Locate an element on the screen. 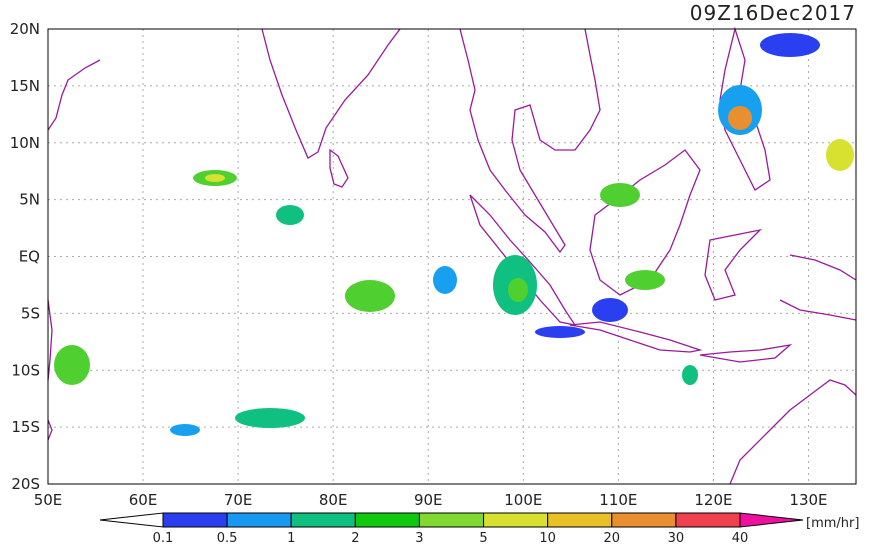  lat-label: 5S is located at coordinates (30, 313).